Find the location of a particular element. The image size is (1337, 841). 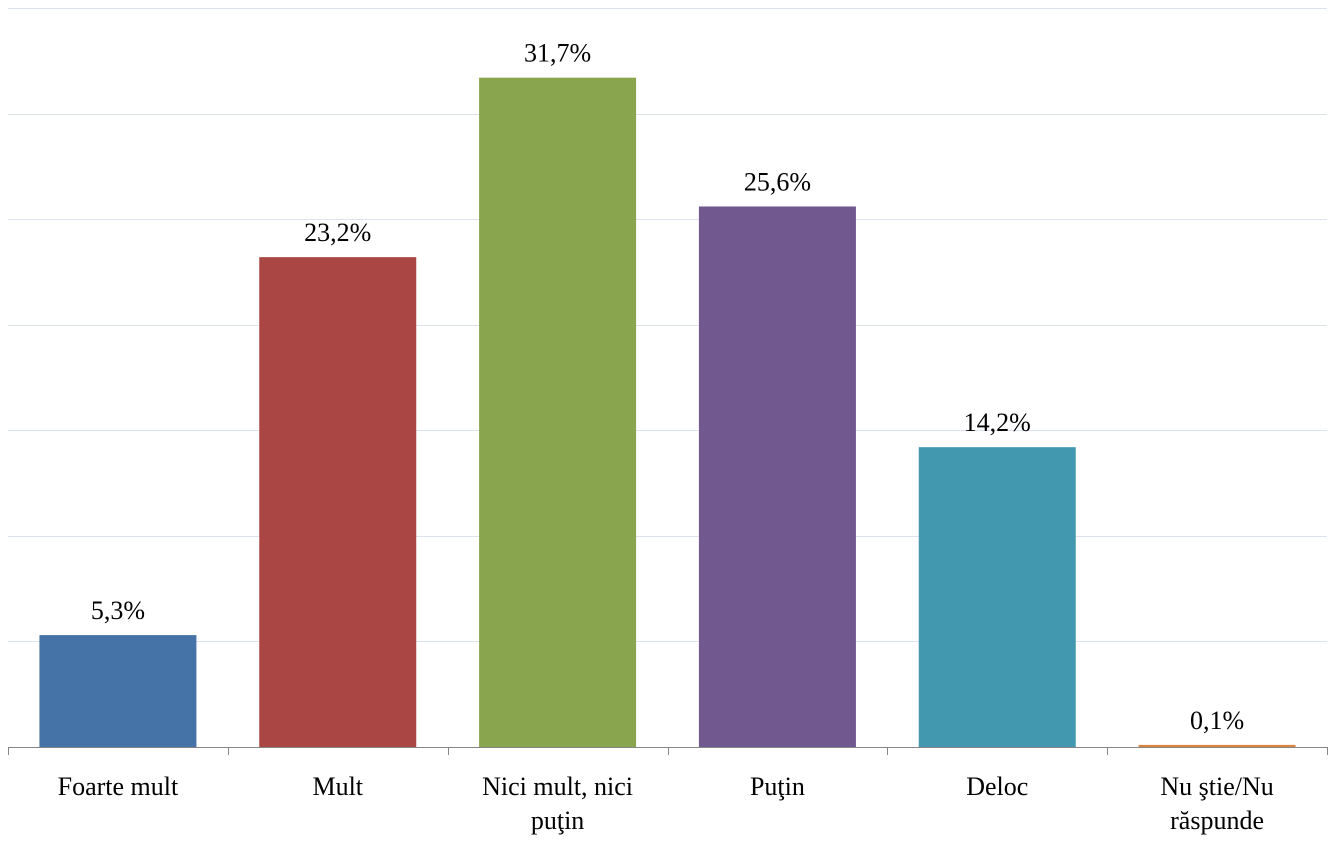

category-label: puţin is located at coordinates (557, 820).